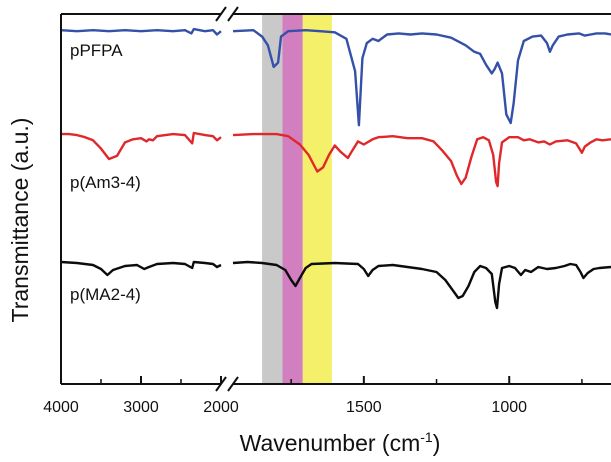  Describe the element at coordinates (421, 285) in the screenshot. I see `series-line-p-ma2-4-right` at that location.